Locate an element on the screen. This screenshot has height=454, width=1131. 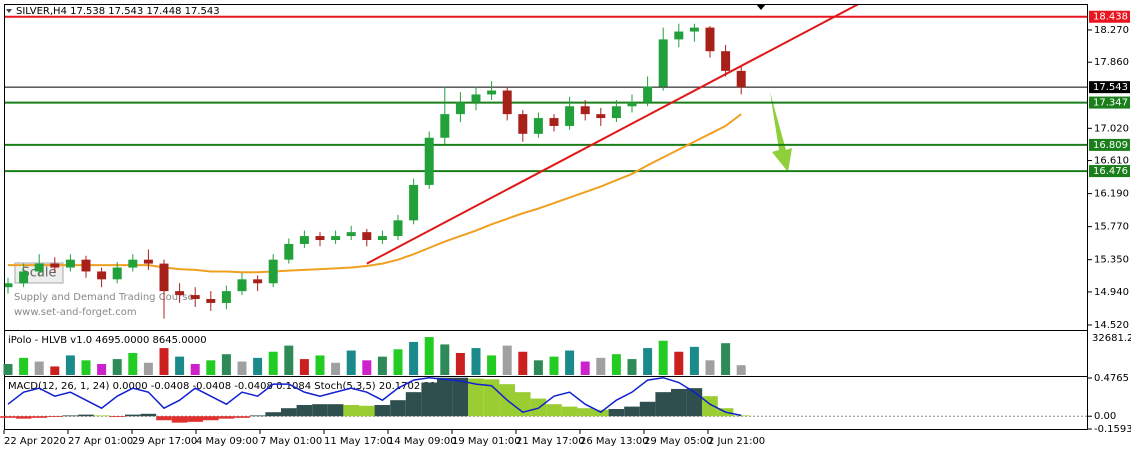
level-label: 18.438 is located at coordinates (1110, 17).